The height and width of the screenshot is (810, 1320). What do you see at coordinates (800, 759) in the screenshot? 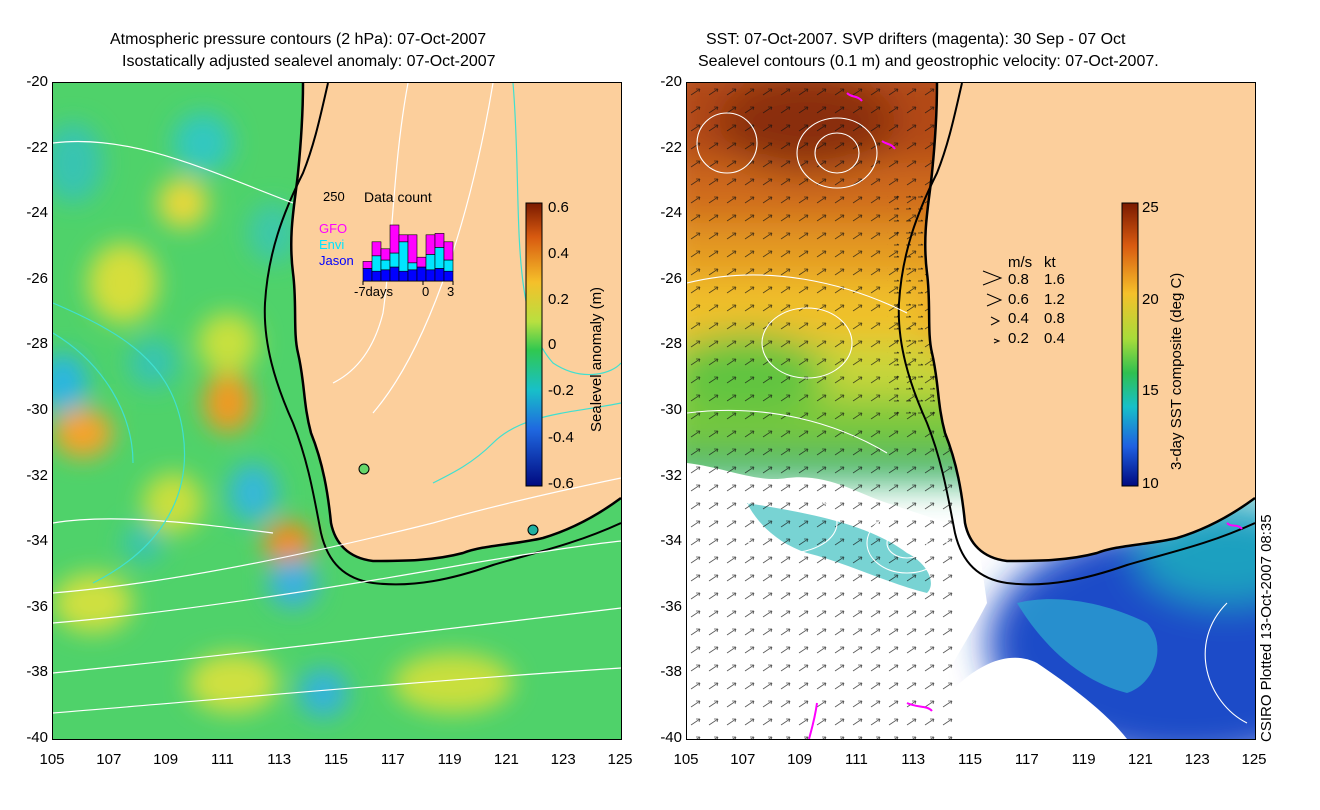
I see `right-xtick: 109` at bounding box center [800, 759].